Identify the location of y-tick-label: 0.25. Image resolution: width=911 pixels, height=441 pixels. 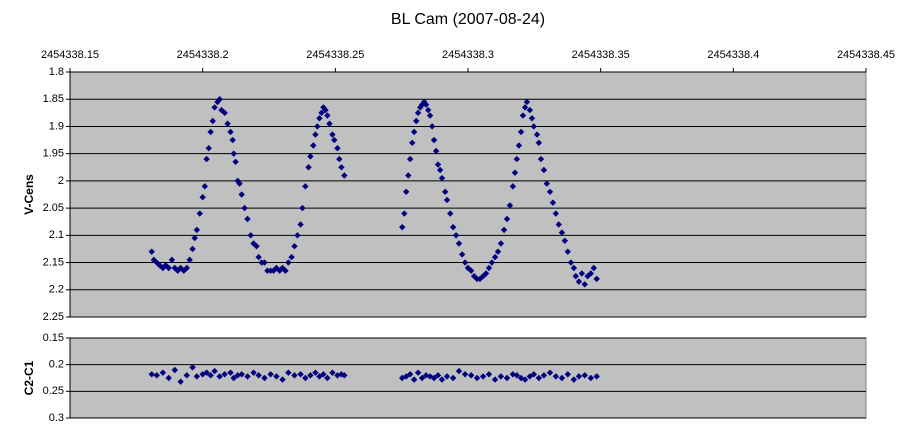
(53, 391).